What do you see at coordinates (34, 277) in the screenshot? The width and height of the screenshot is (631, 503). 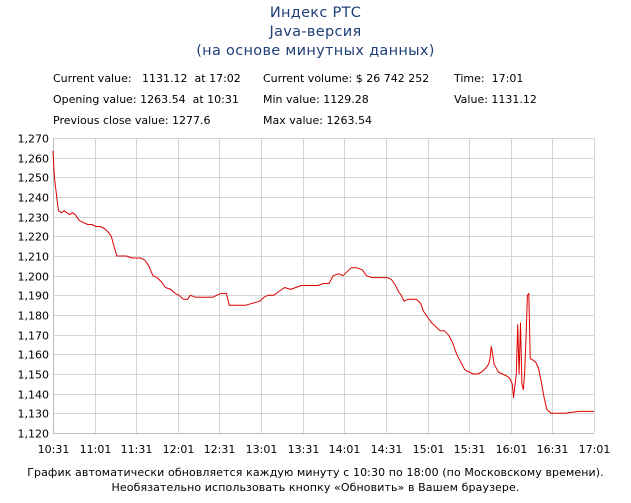 I see `y-tick-label: 1,200` at bounding box center [34, 277].